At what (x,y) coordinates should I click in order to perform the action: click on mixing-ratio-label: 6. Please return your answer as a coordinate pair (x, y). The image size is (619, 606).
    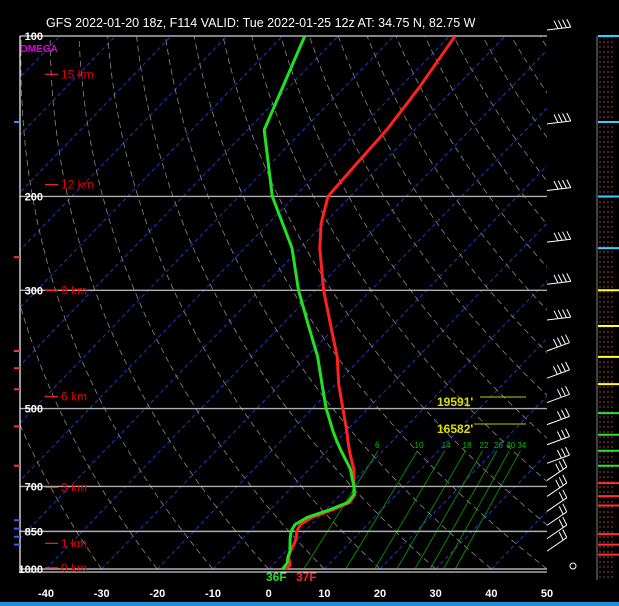
    Looking at the image, I should click on (377, 445).